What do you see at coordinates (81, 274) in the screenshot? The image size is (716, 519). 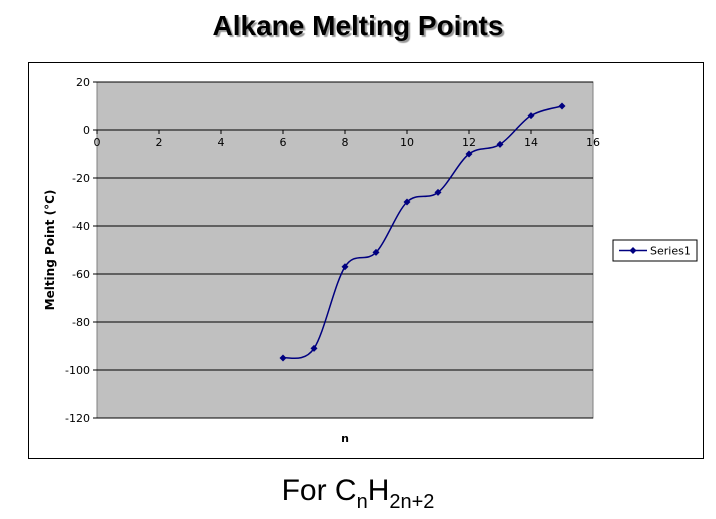 I see `y-tick-label: -60` at bounding box center [81, 274].